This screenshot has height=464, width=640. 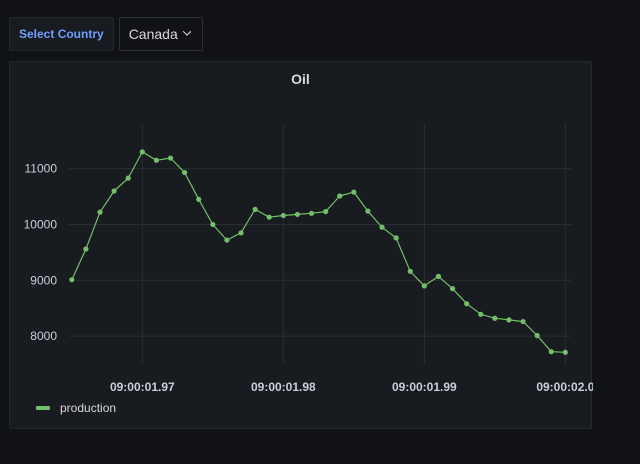 What do you see at coordinates (186, 31) in the screenshot?
I see `chevron-down-icon` at bounding box center [186, 31].